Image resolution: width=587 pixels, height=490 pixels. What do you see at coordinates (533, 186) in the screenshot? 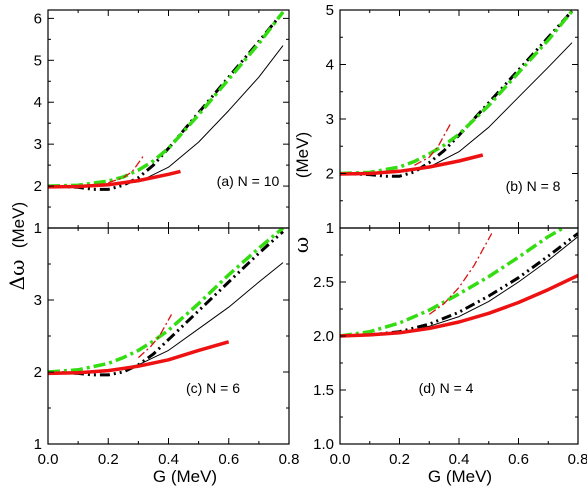
I see `panel-label: (b) N = 8` at bounding box center [533, 186].